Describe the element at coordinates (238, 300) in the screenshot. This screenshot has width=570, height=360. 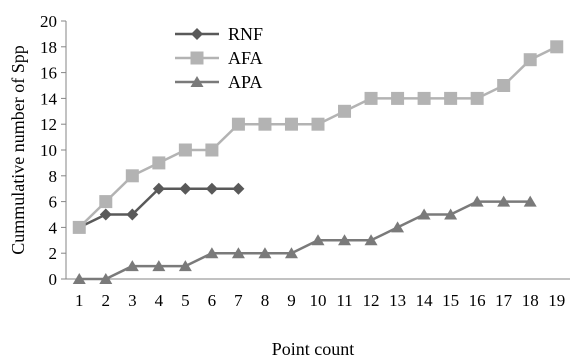
I see `x-tick-label: 7` at that location.